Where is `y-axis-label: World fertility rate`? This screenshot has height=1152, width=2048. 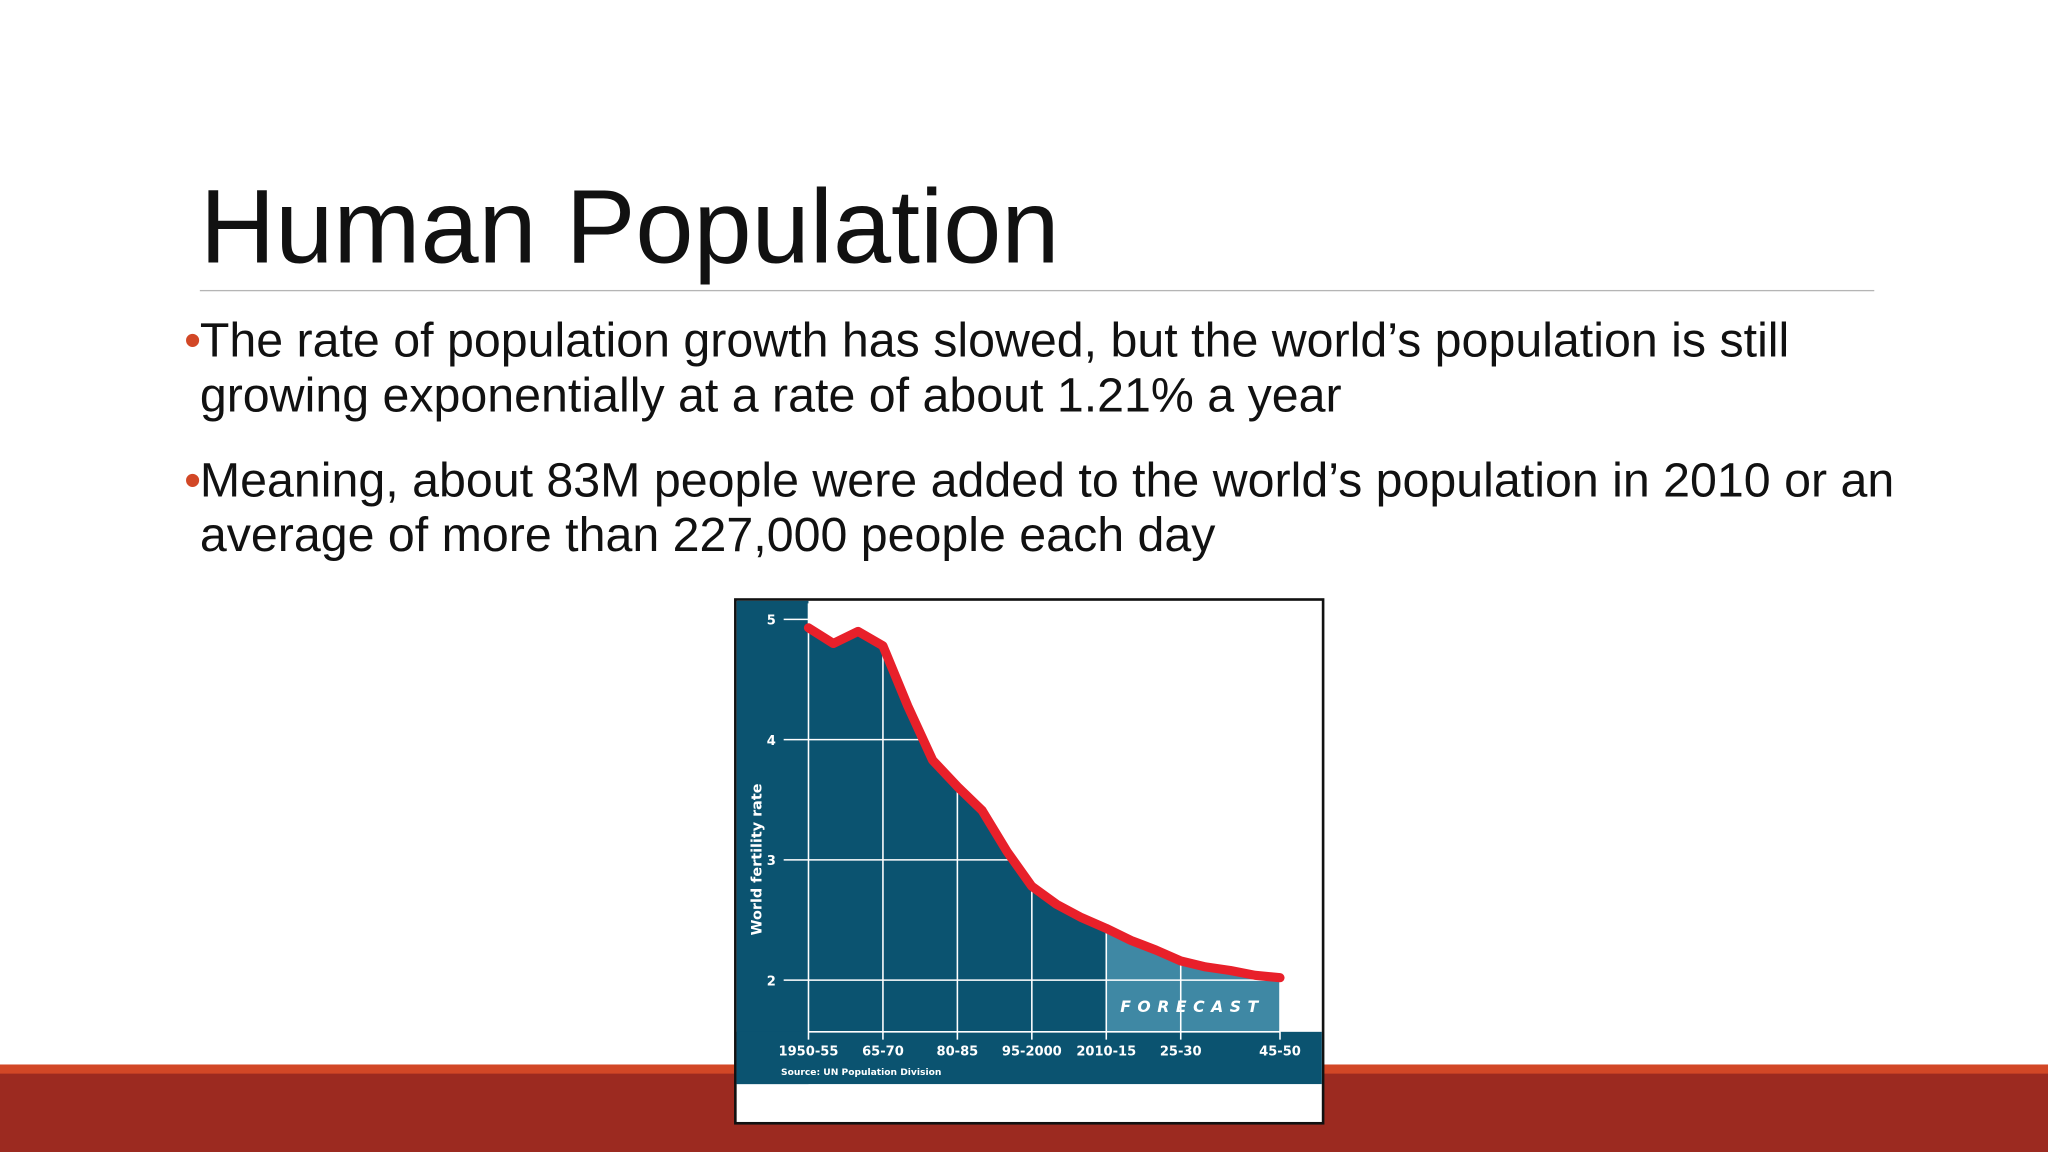
y-axis-label: World fertility rate is located at coordinates (757, 859).